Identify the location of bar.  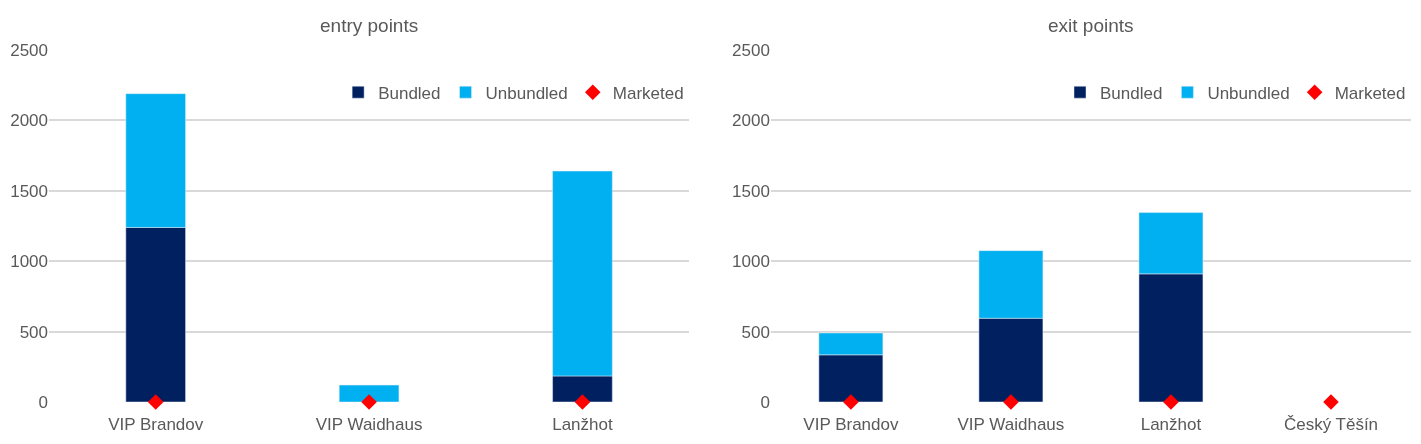
(369, 393).